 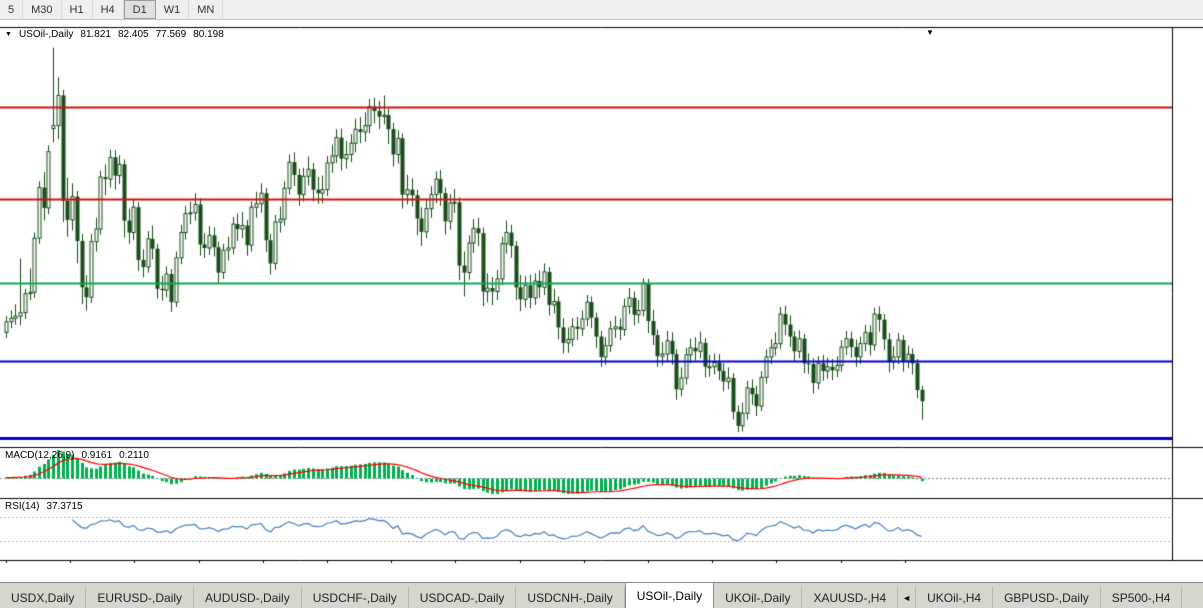 I want to click on timeframe-button-5: 5, so click(x=12, y=9).